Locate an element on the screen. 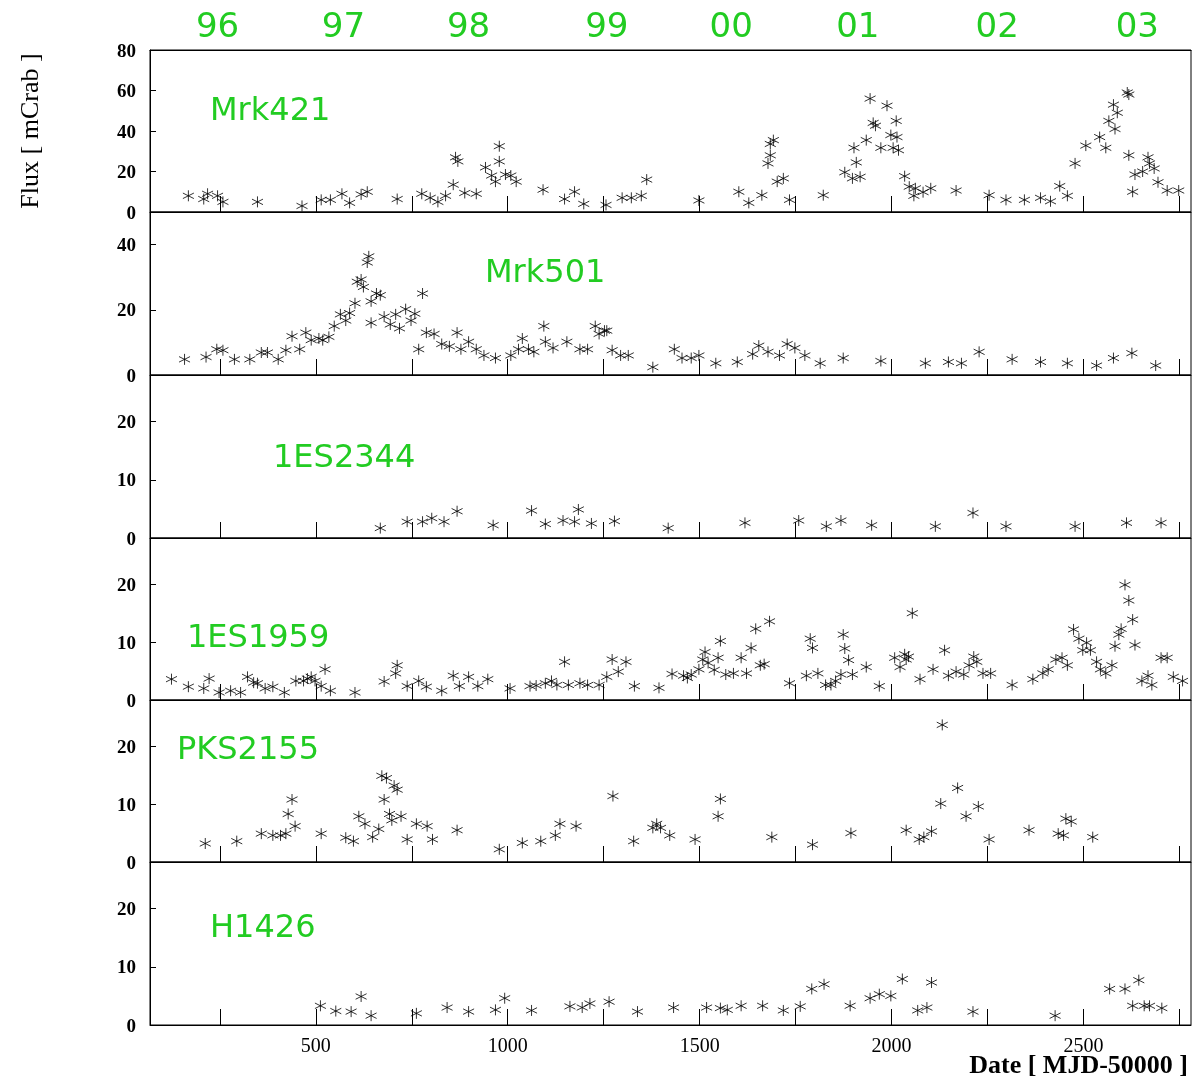 This screenshot has width=1194, height=1084. x-tick-label: 500 is located at coordinates (315, 1045).